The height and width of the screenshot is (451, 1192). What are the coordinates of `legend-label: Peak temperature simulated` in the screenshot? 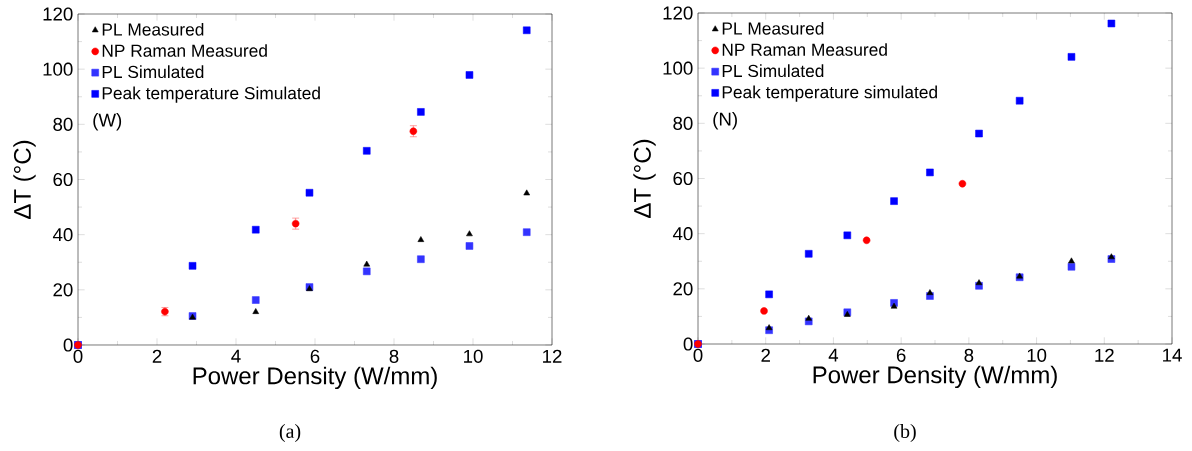 It's located at (829, 93).